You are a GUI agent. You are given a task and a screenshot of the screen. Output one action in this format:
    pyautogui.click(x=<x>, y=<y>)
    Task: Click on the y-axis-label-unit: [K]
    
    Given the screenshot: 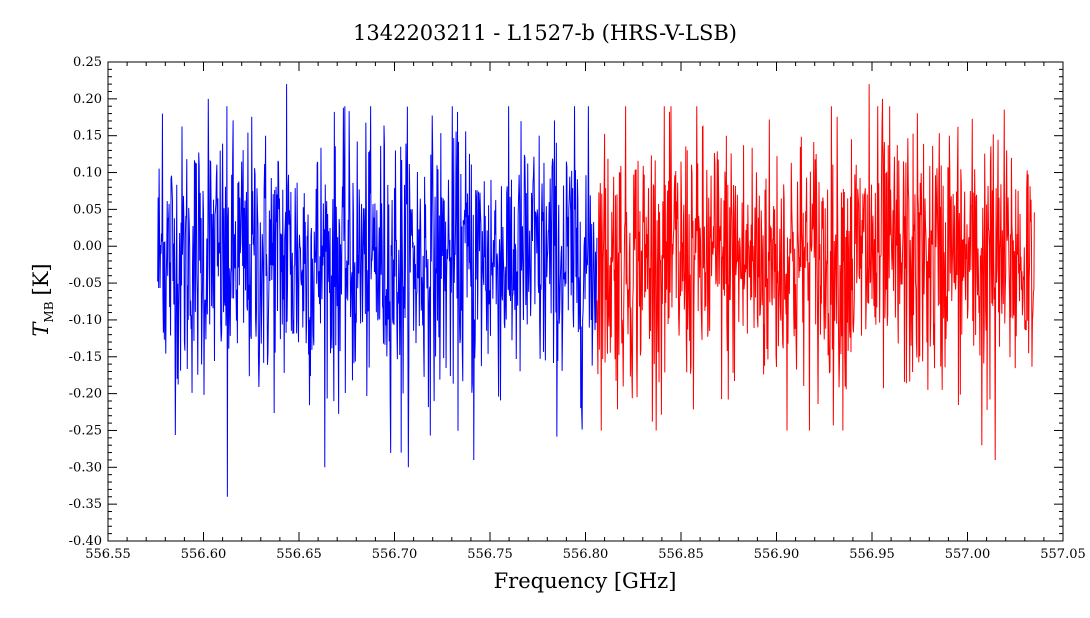 What is the action you would take?
    pyautogui.click(x=41, y=279)
    